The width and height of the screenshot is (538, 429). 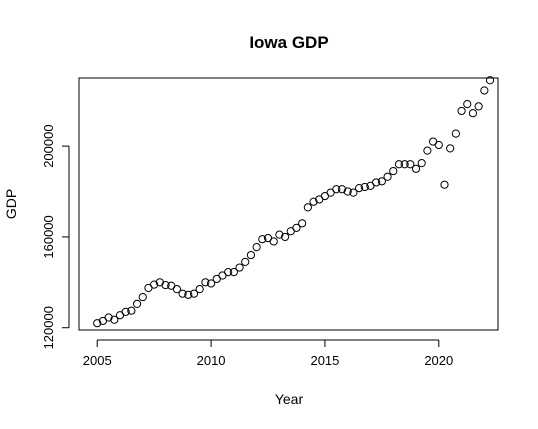 What do you see at coordinates (438, 360) in the screenshot?
I see `x-tick-label: 2020` at bounding box center [438, 360].